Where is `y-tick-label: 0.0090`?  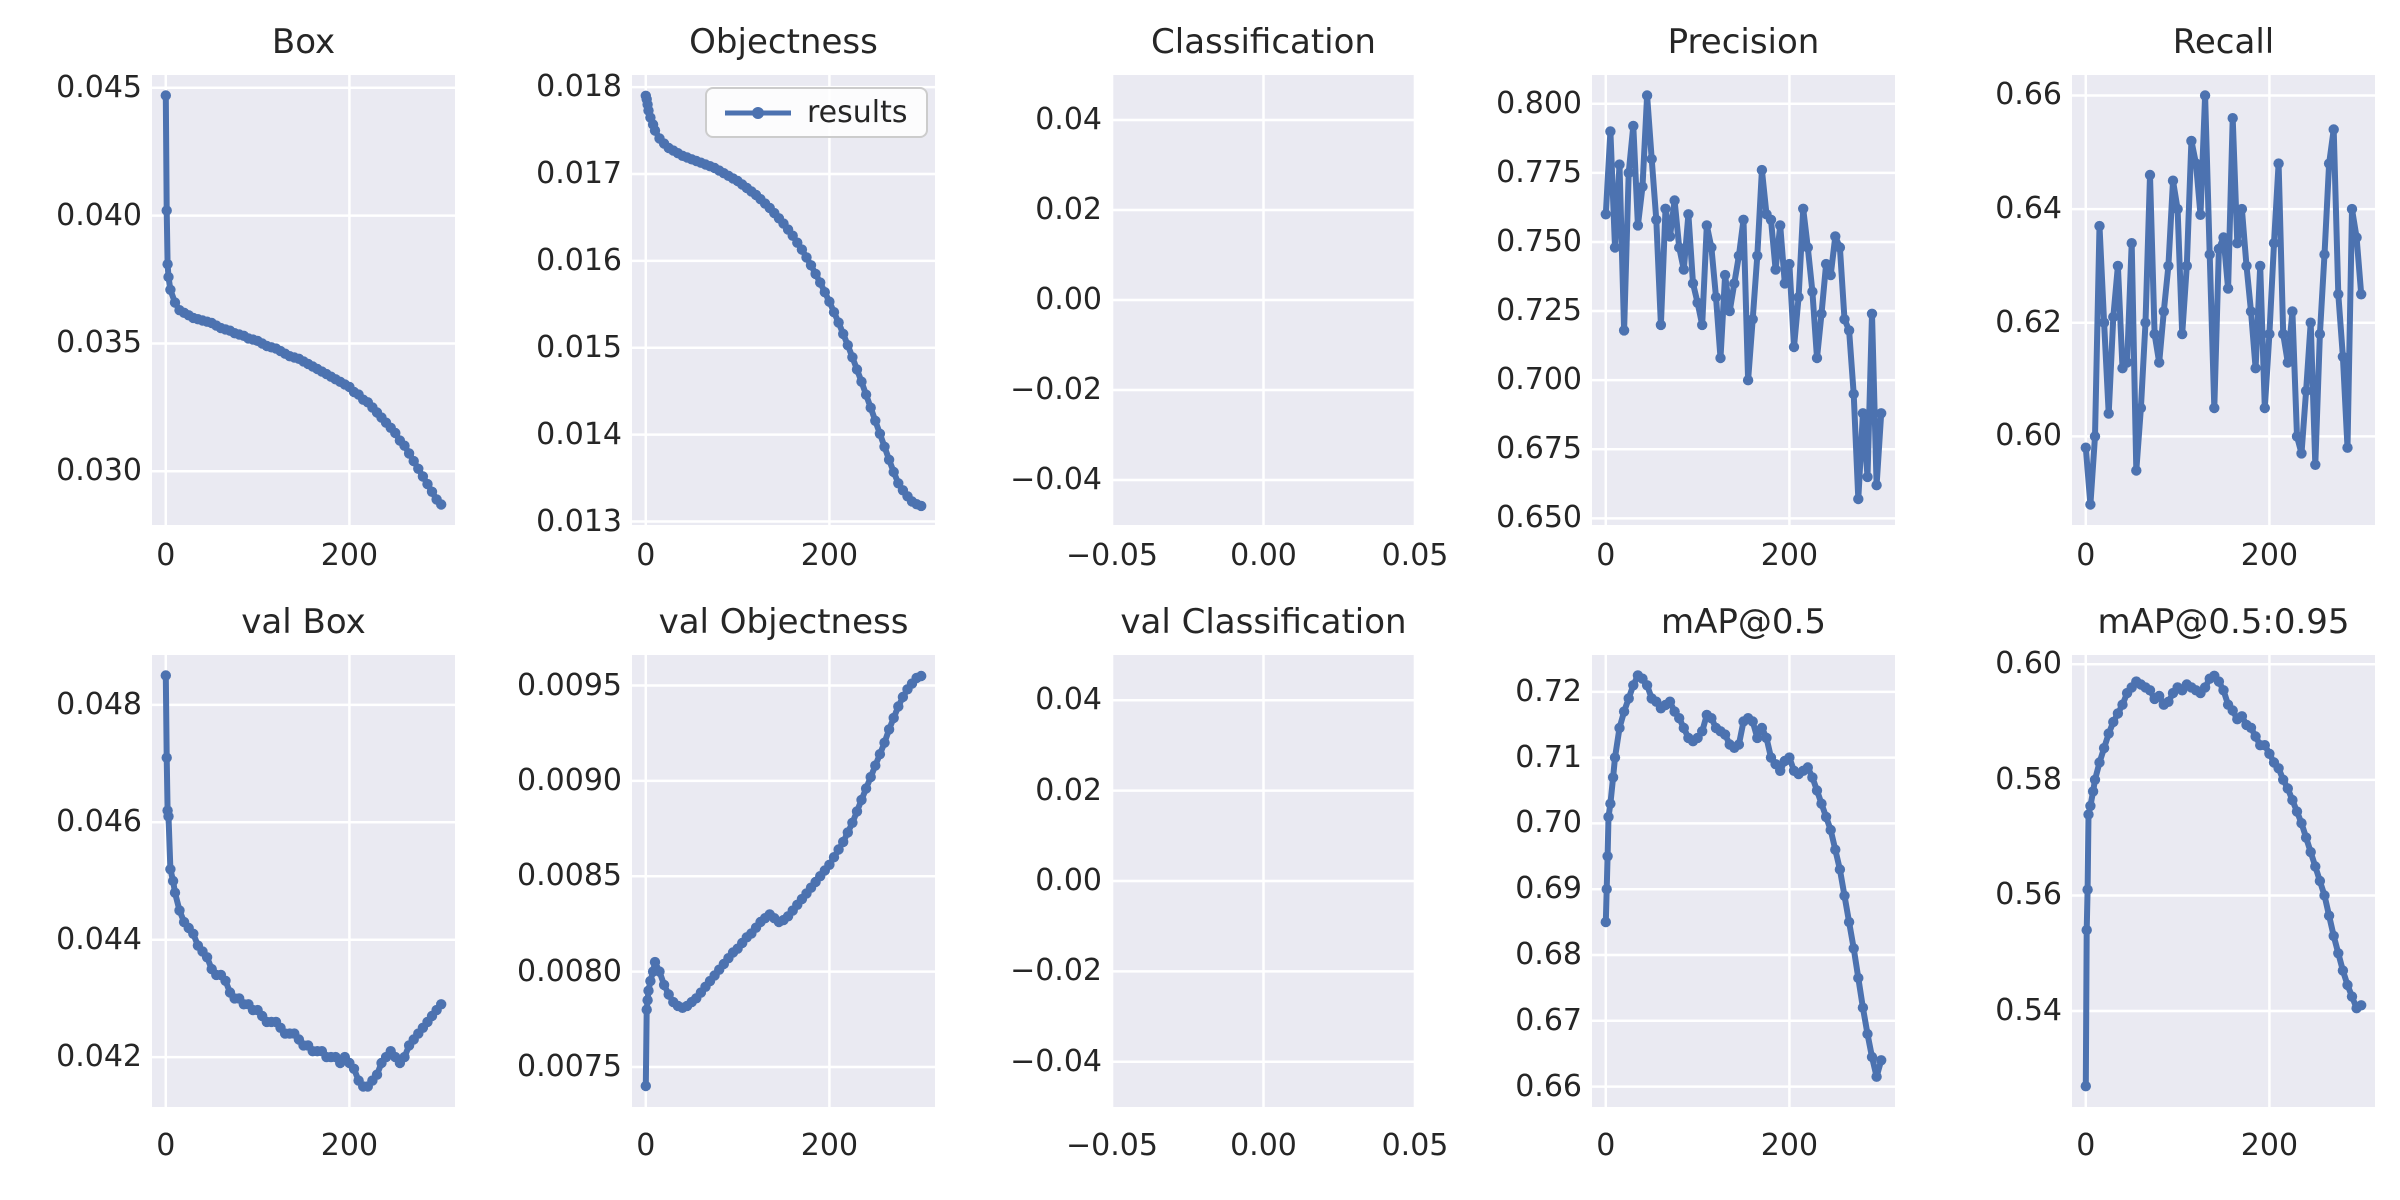
y-tick-label: 0.0090 is located at coordinates (569, 780).